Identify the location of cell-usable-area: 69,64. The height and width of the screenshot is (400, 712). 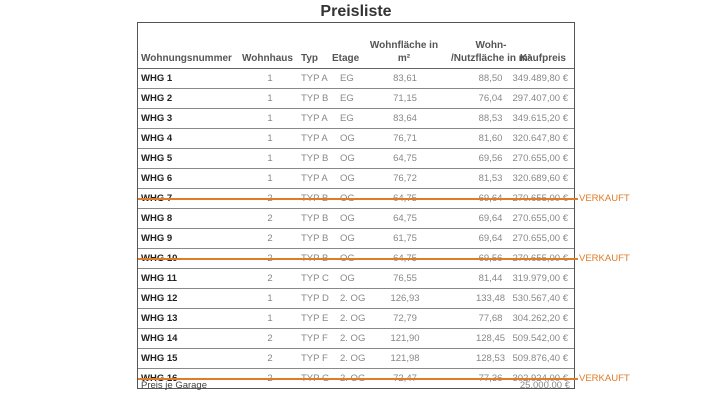
(490, 238).